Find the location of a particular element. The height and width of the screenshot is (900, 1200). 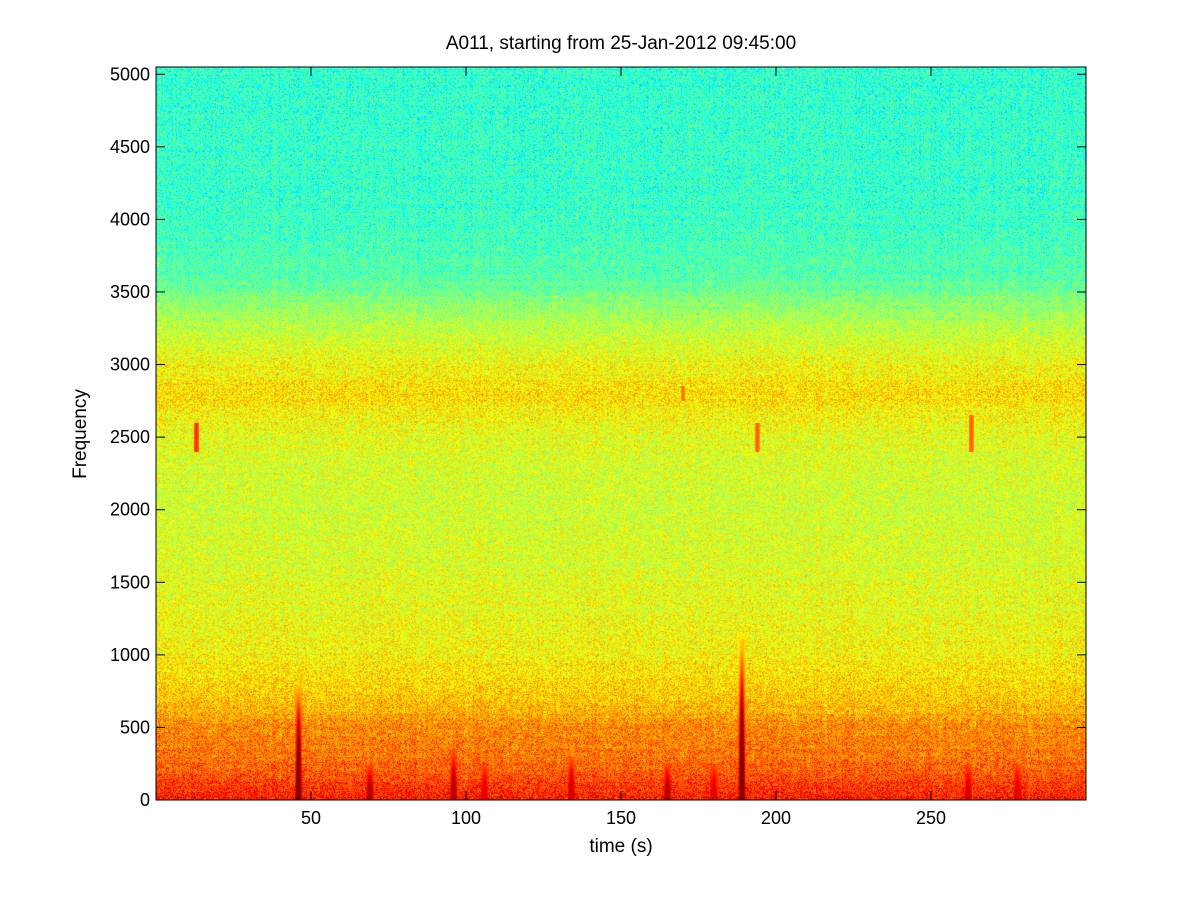

y-tick-label: 1500 is located at coordinates (130, 582).